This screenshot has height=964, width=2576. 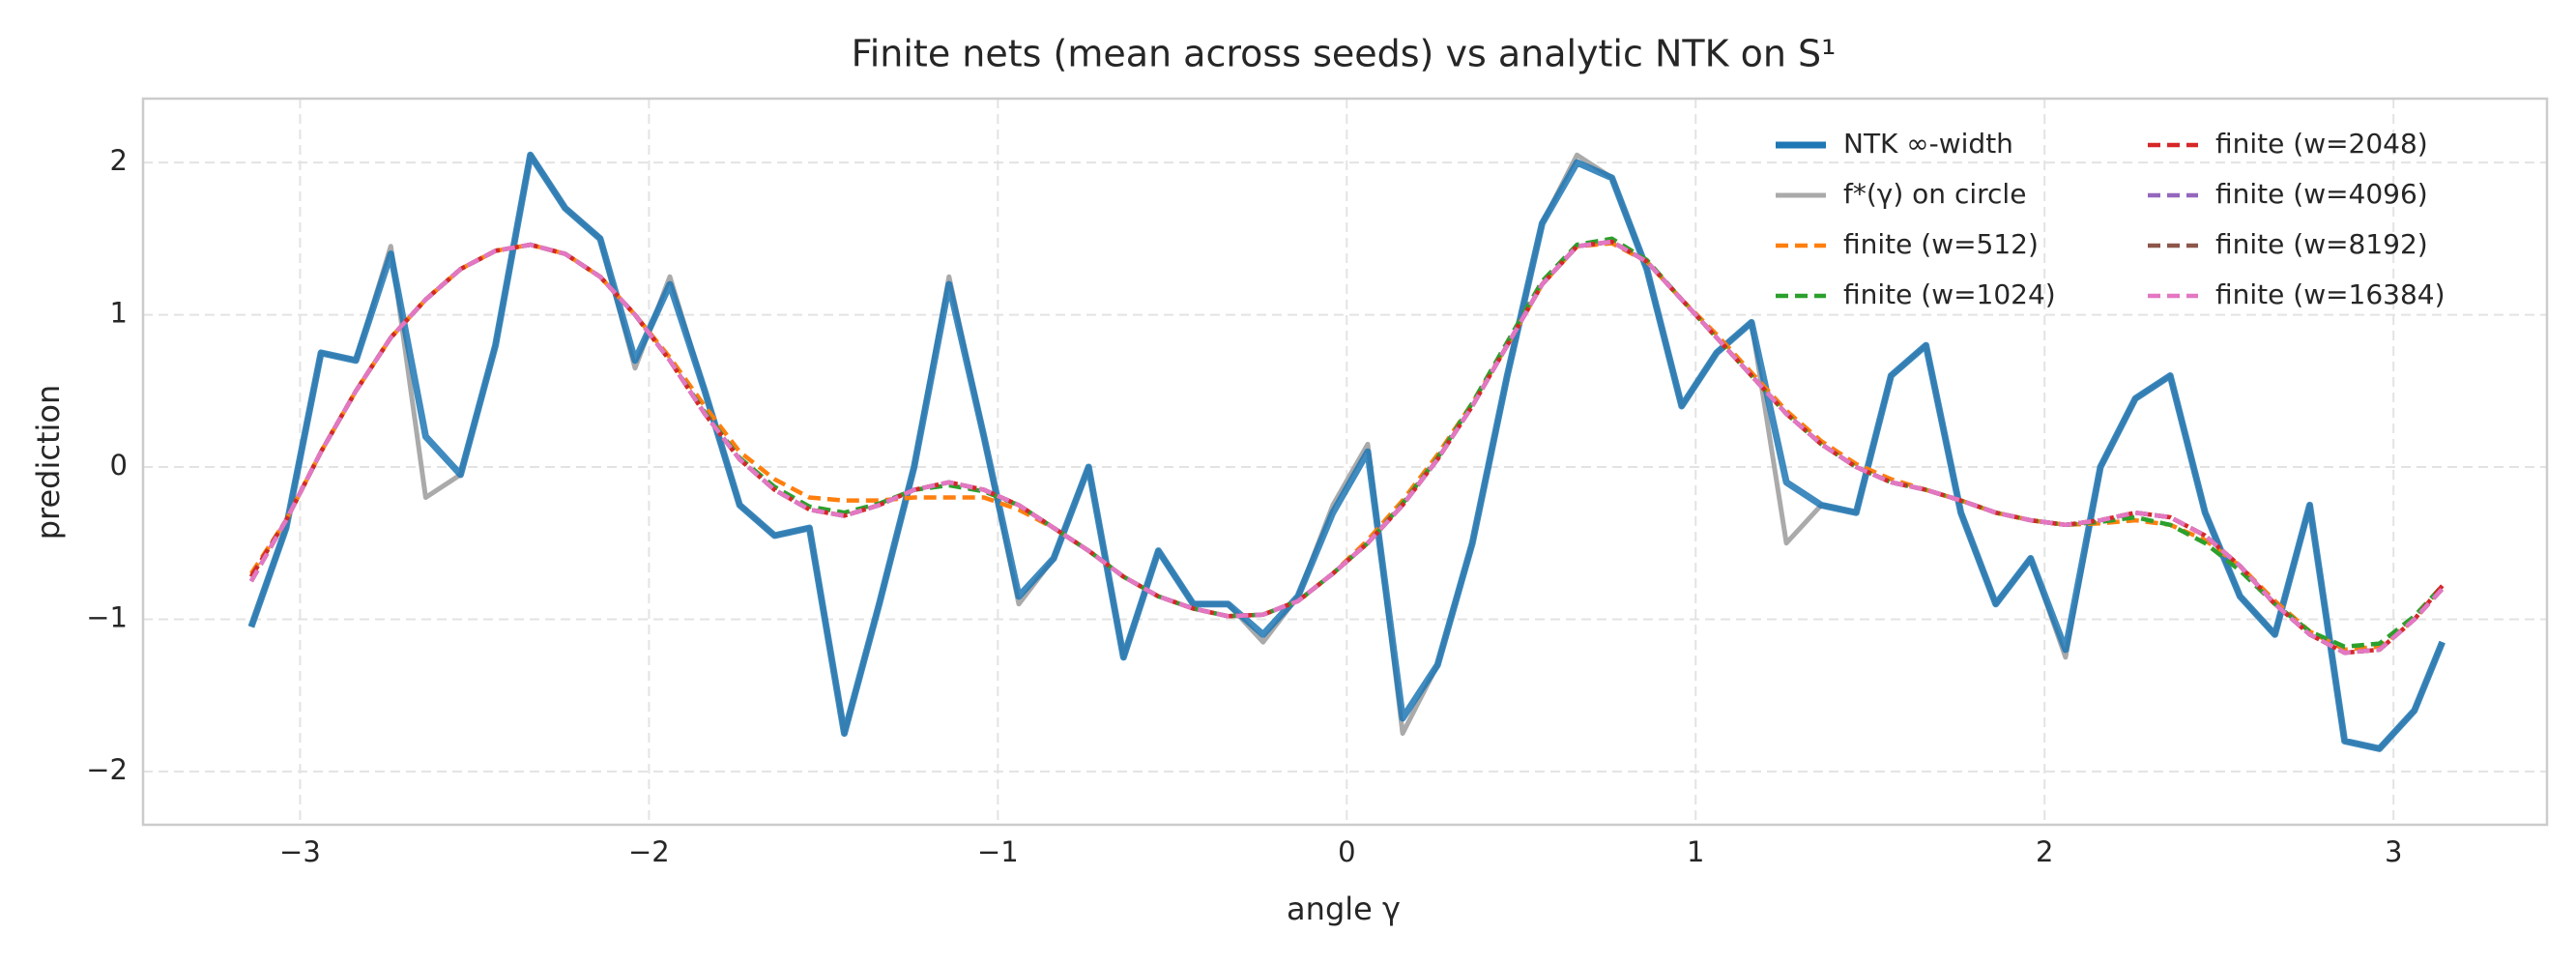 What do you see at coordinates (1934, 194) in the screenshot?
I see `legend-label: f*(γ) on circle` at bounding box center [1934, 194].